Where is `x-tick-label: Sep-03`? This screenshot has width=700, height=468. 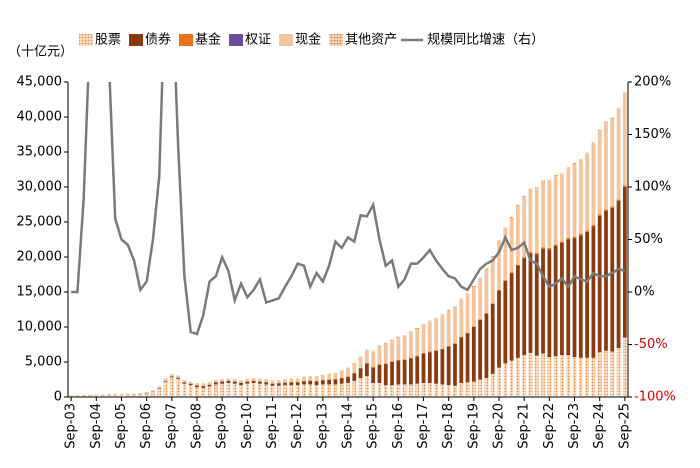
x-tick-label: Sep-03 is located at coordinates (71, 426).